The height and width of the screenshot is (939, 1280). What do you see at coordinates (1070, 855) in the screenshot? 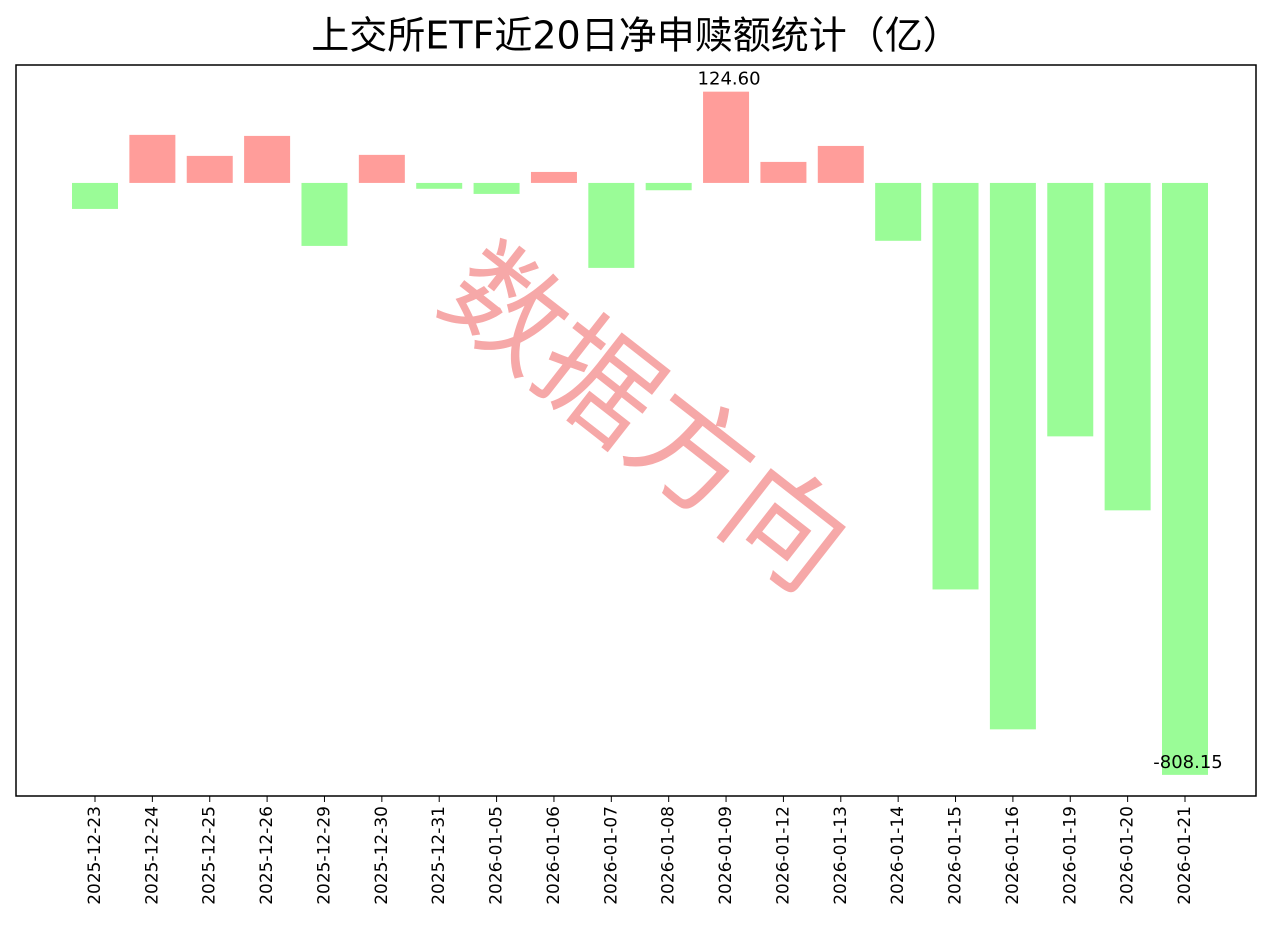
I see `x-tick-label: 2026-01-19` at bounding box center [1070, 855].